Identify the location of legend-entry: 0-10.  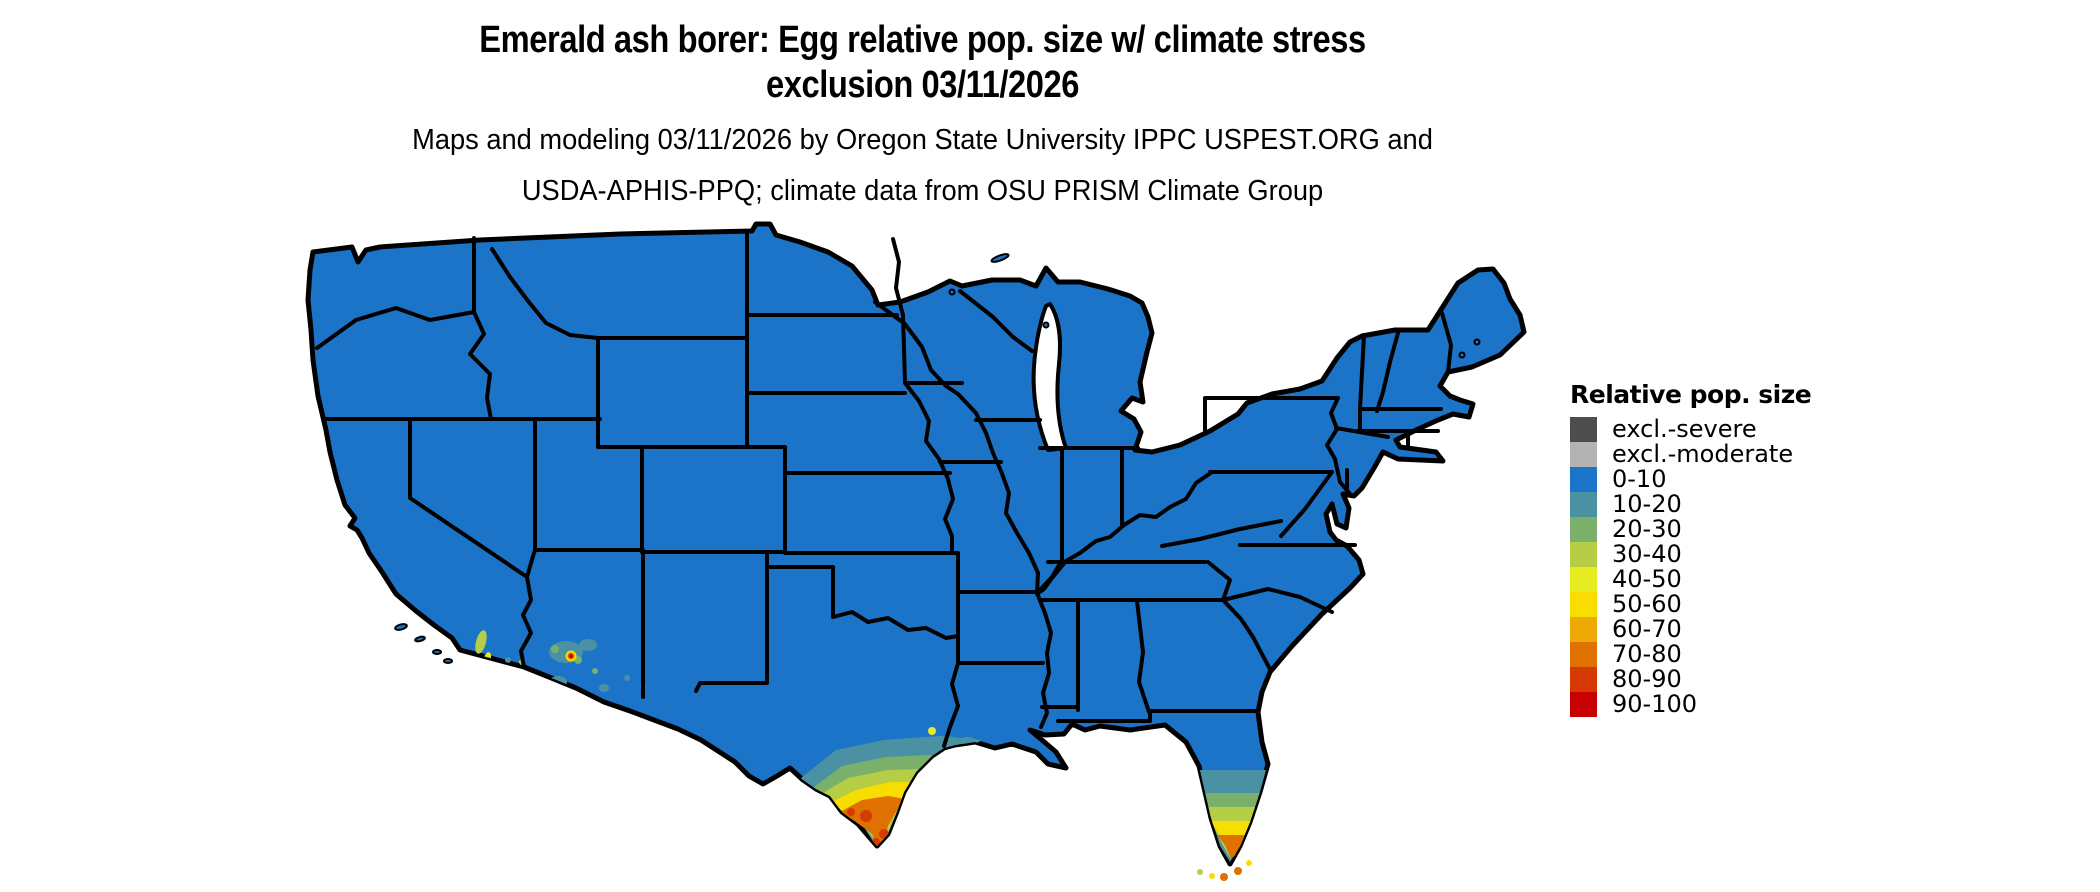
(1690, 479).